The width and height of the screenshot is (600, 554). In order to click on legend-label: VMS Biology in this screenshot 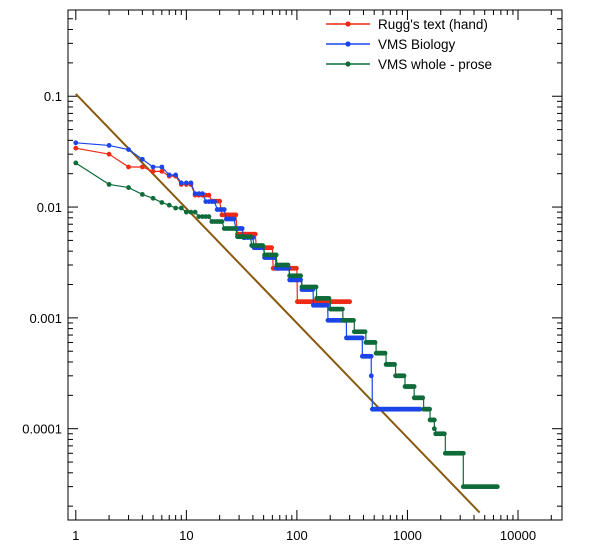, I will do `click(417, 44)`.